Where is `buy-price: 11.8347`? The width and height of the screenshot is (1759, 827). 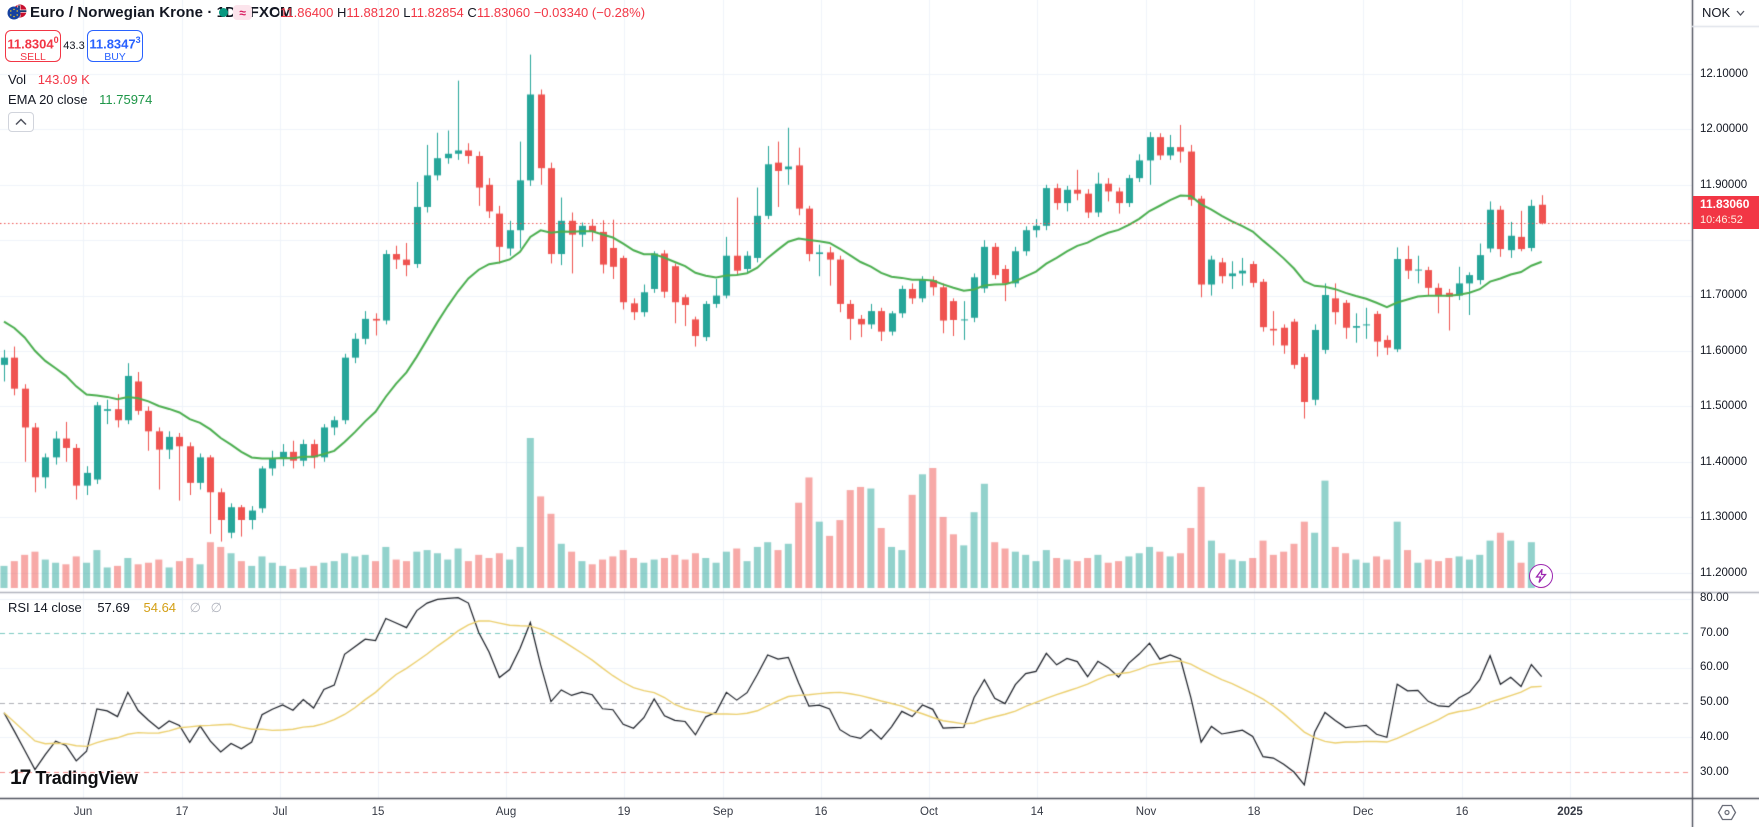
buy-price: 11.8347 is located at coordinates (112, 44).